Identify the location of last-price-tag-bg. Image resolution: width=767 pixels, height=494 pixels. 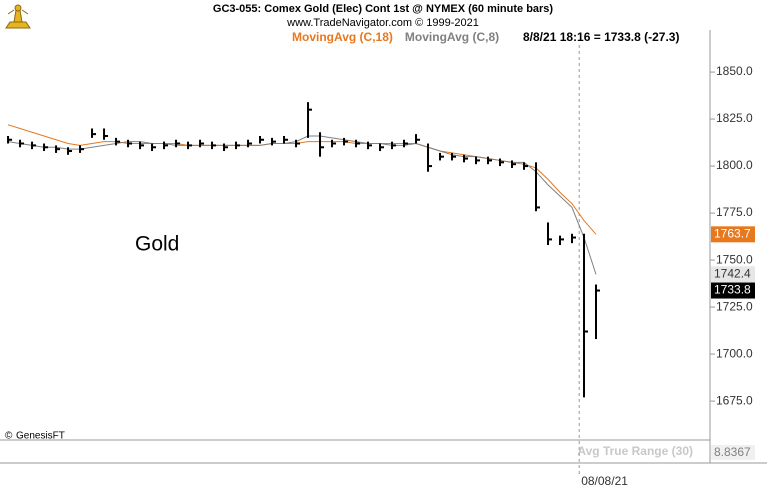
(733, 290).